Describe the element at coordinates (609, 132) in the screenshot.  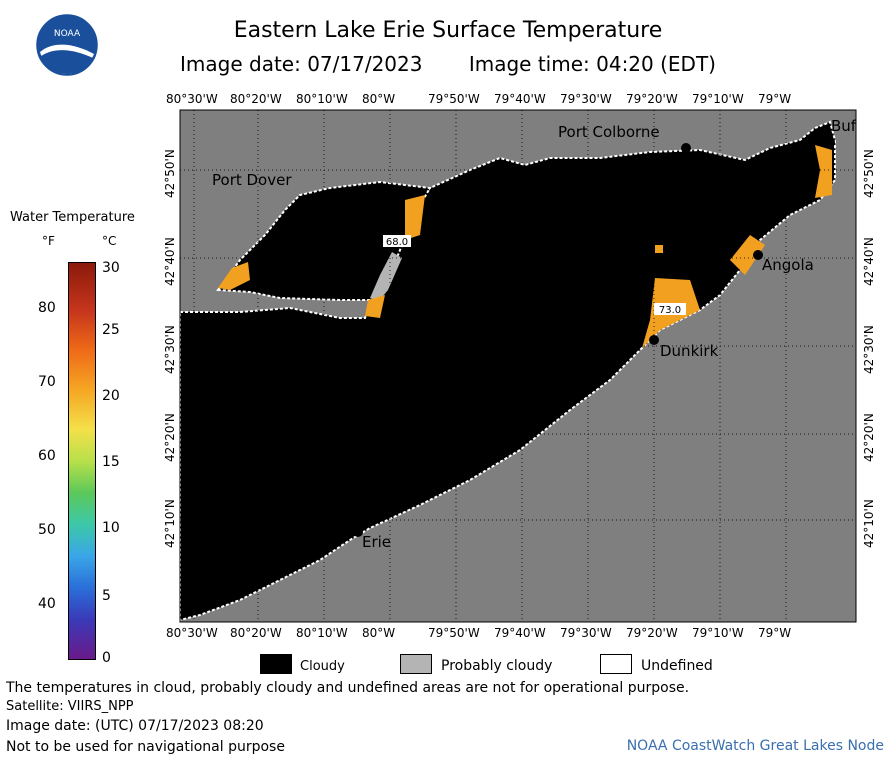
I see `city-port-colborne: Port Colborne` at that location.